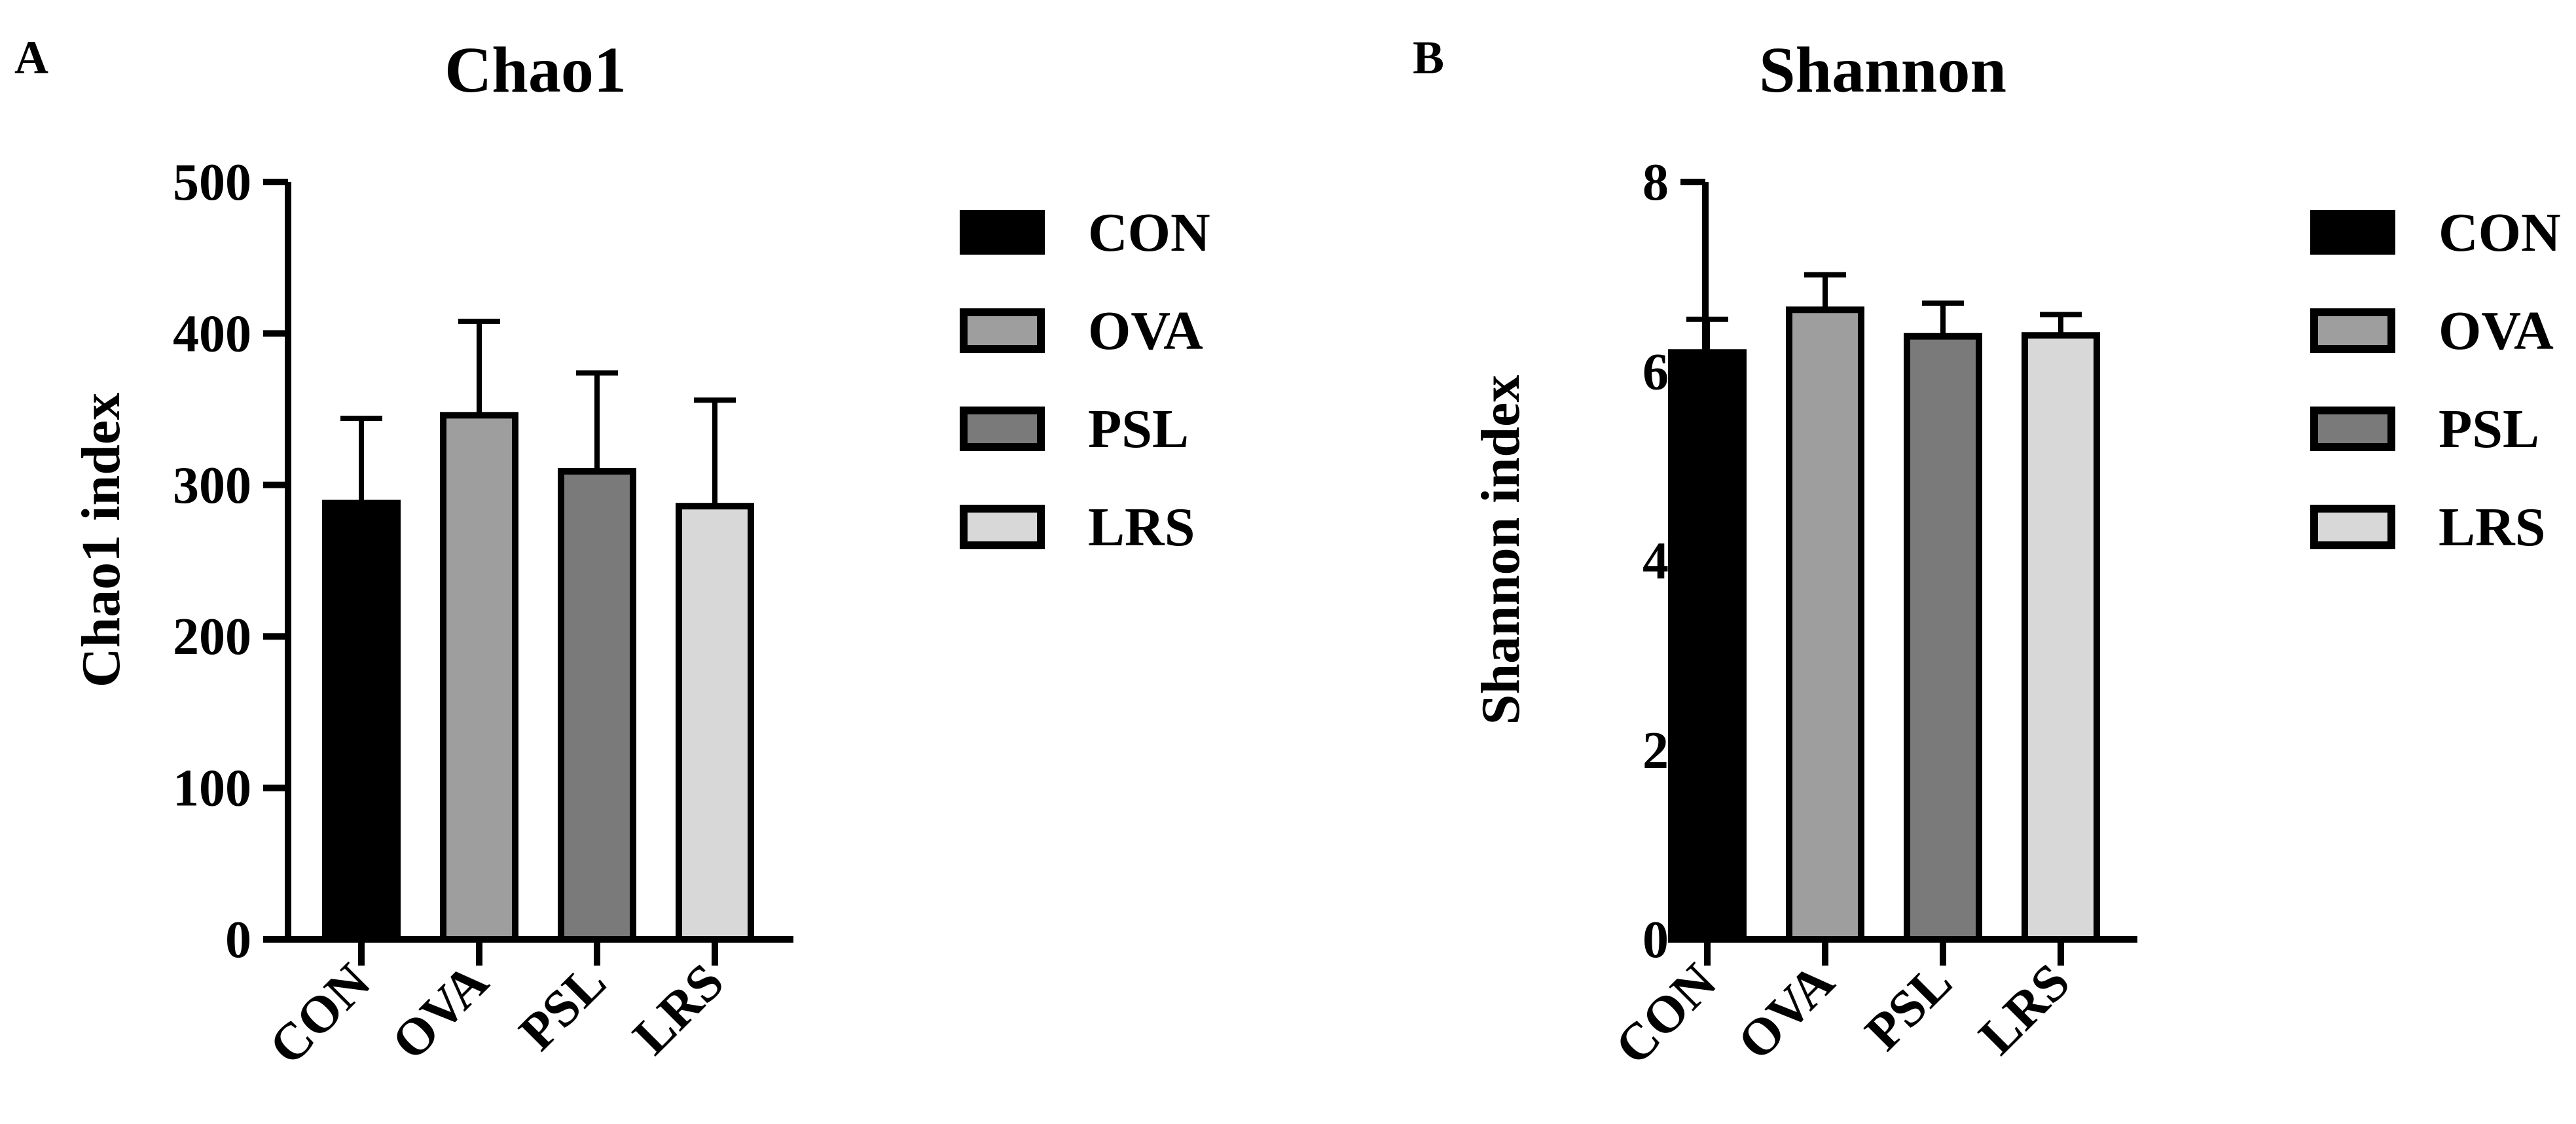 The width and height of the screenshot is (2576, 1124). What do you see at coordinates (1655, 751) in the screenshot?
I see `y-tick-label: 2` at bounding box center [1655, 751].